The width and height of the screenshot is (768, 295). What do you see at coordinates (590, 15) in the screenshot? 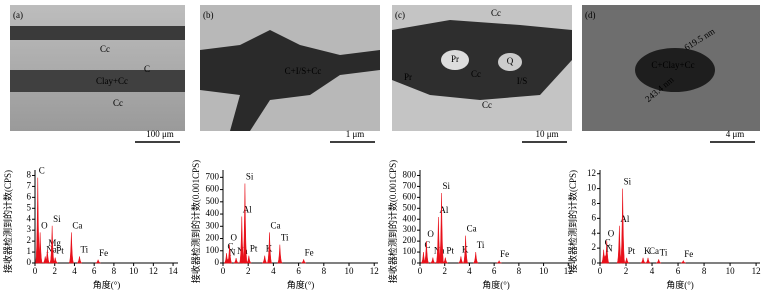
I see `panel-label: (d)` at bounding box center [590, 15].